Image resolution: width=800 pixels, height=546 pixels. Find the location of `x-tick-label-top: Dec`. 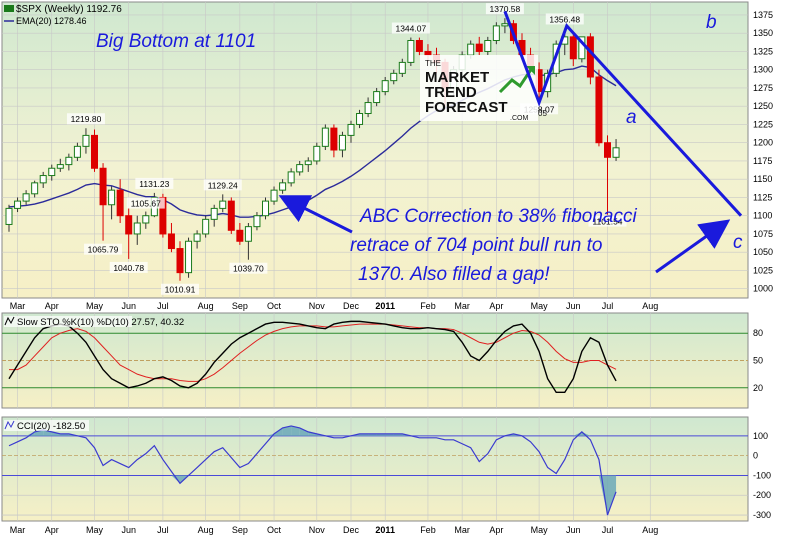

x-tick-label-top: Dec is located at coordinates (351, 306).